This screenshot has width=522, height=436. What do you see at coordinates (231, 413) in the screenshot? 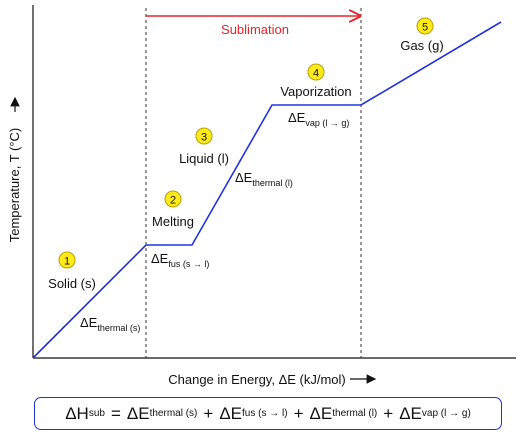
I see `formula-term-2: ΔE` at bounding box center [231, 413].